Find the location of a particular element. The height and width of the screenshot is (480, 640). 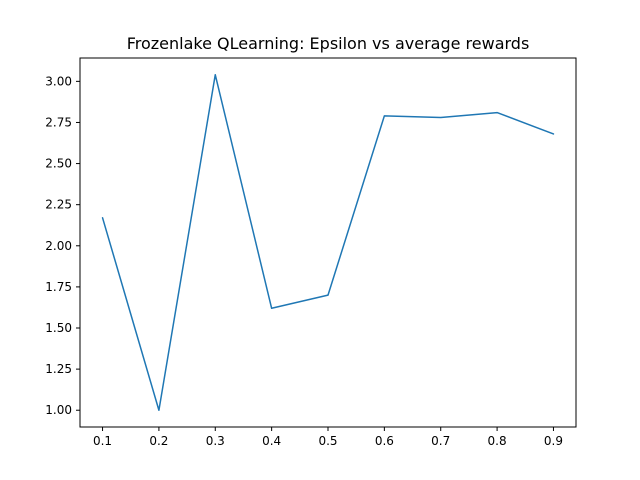

y-tick-label: 2.25 is located at coordinates (58, 205).